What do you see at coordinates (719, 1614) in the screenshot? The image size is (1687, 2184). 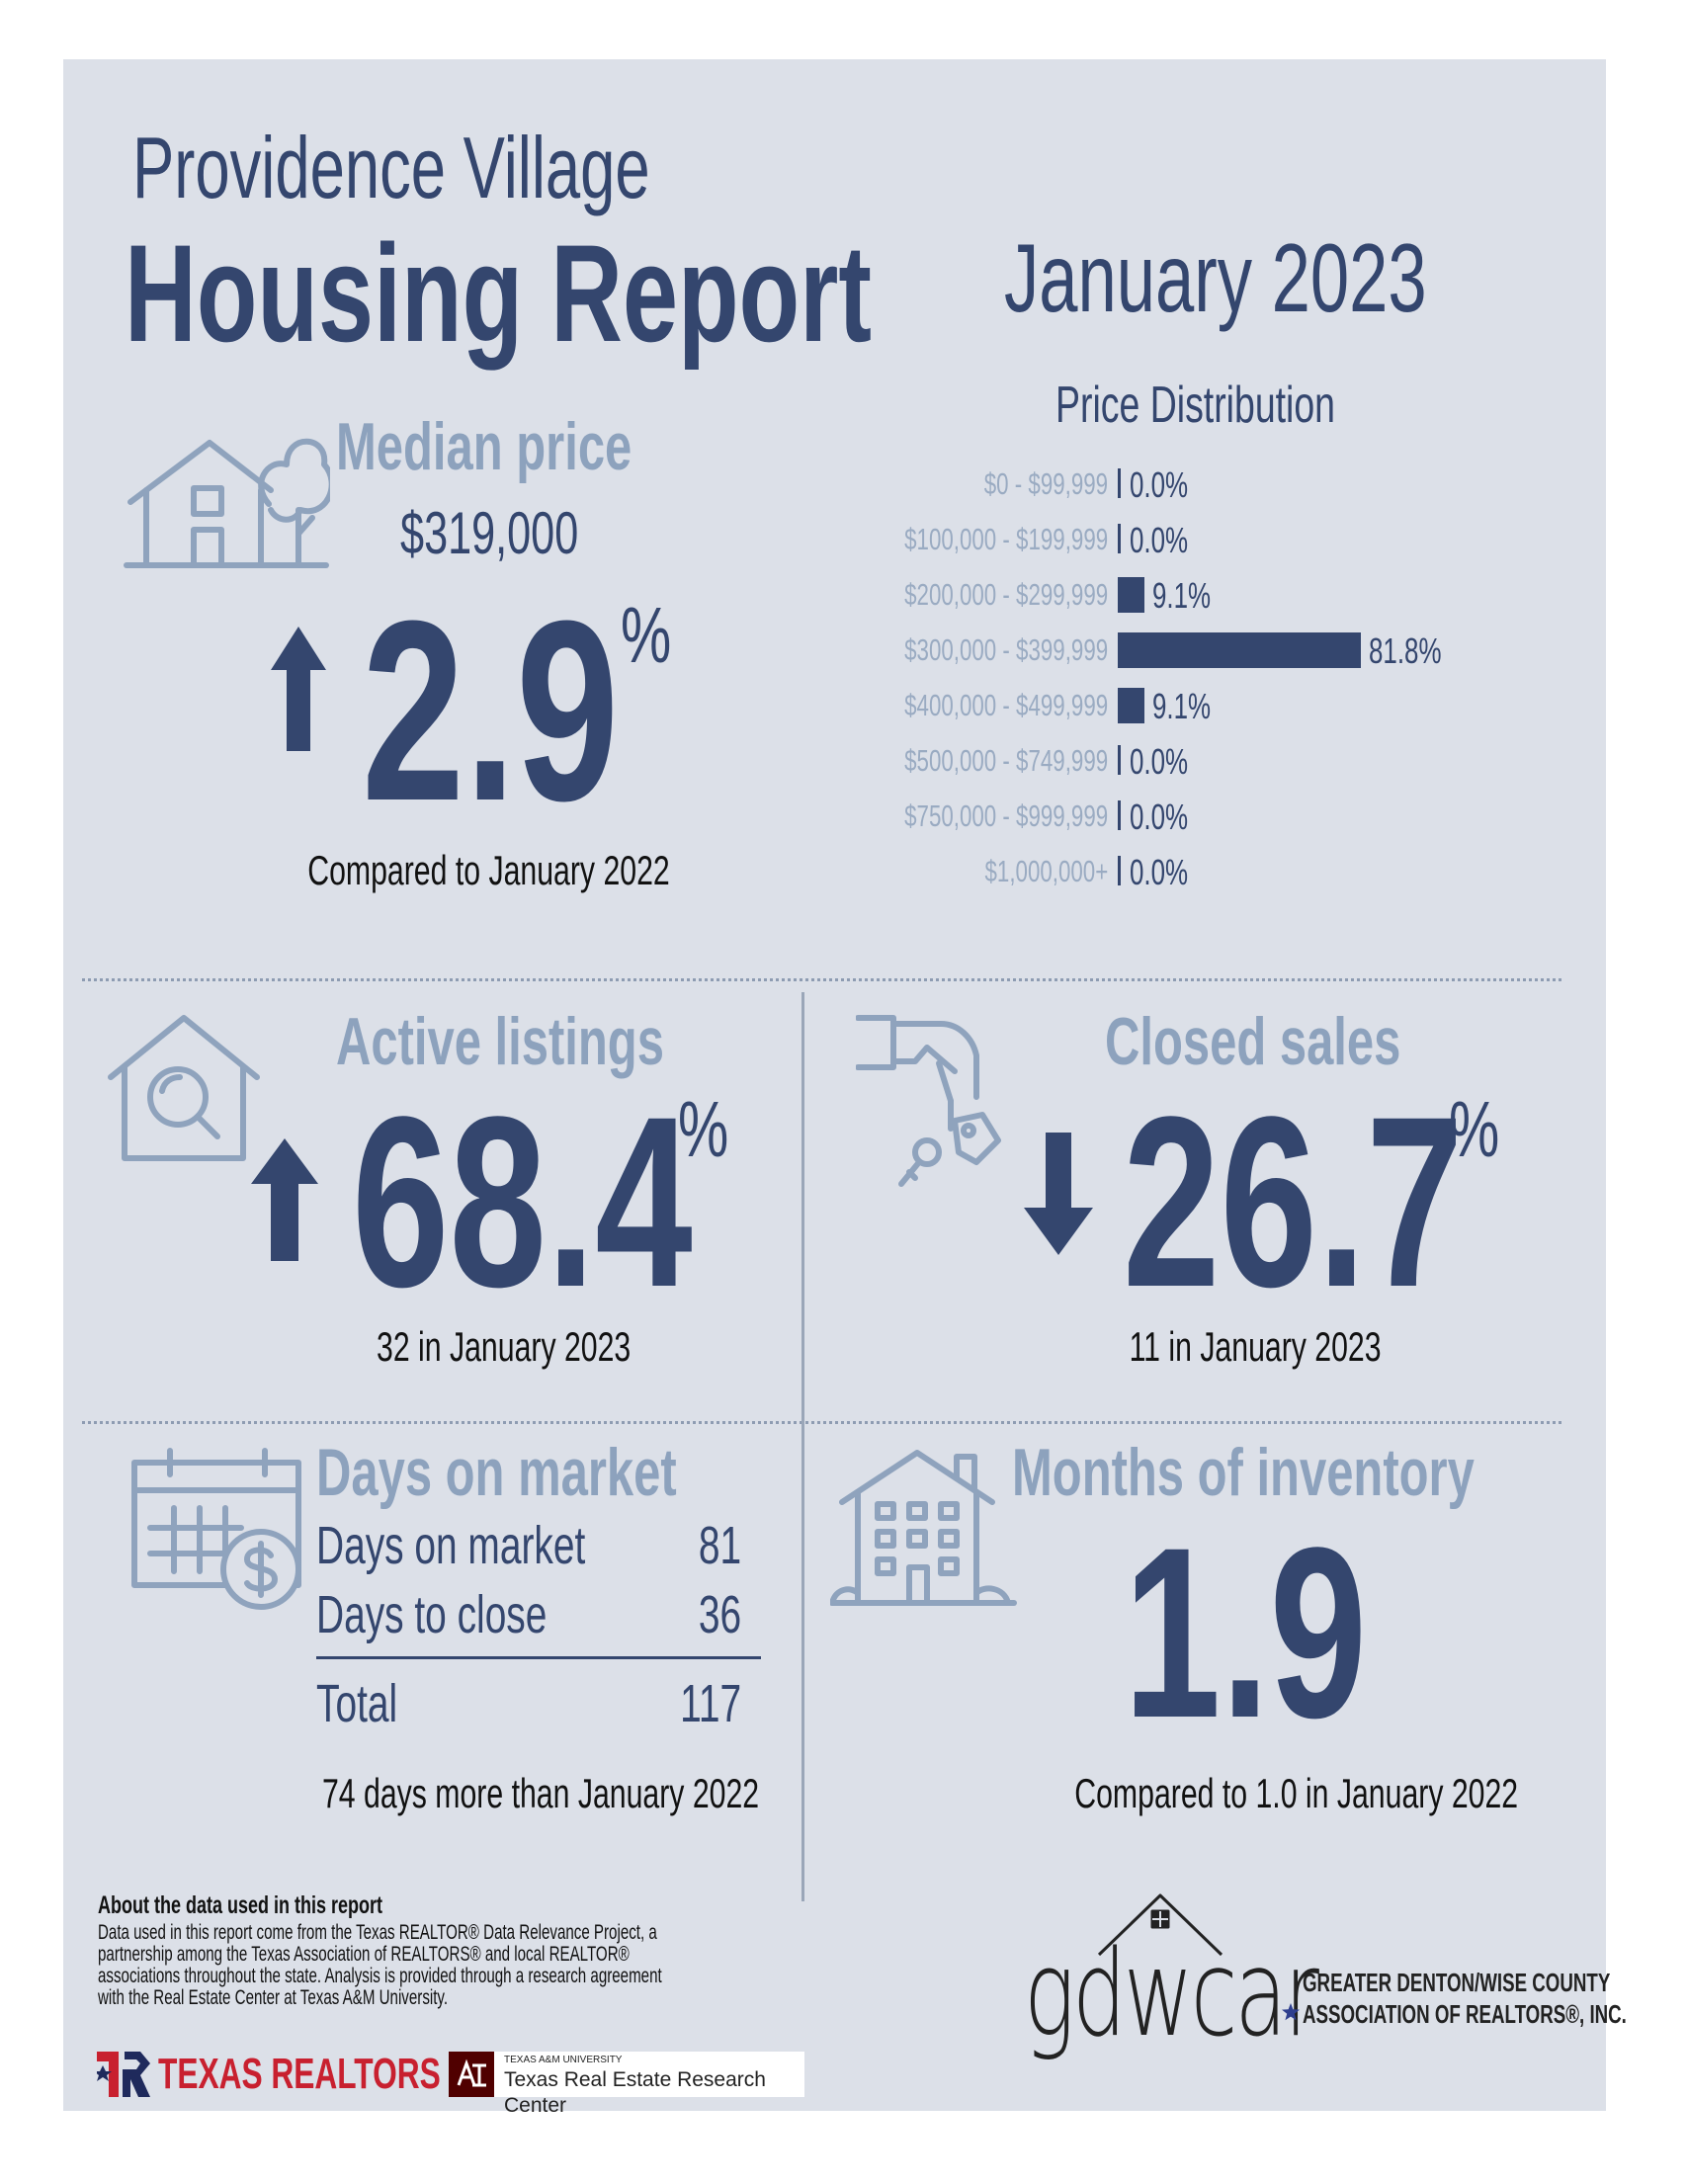 I see `dtc-row-value: 36` at bounding box center [719, 1614].